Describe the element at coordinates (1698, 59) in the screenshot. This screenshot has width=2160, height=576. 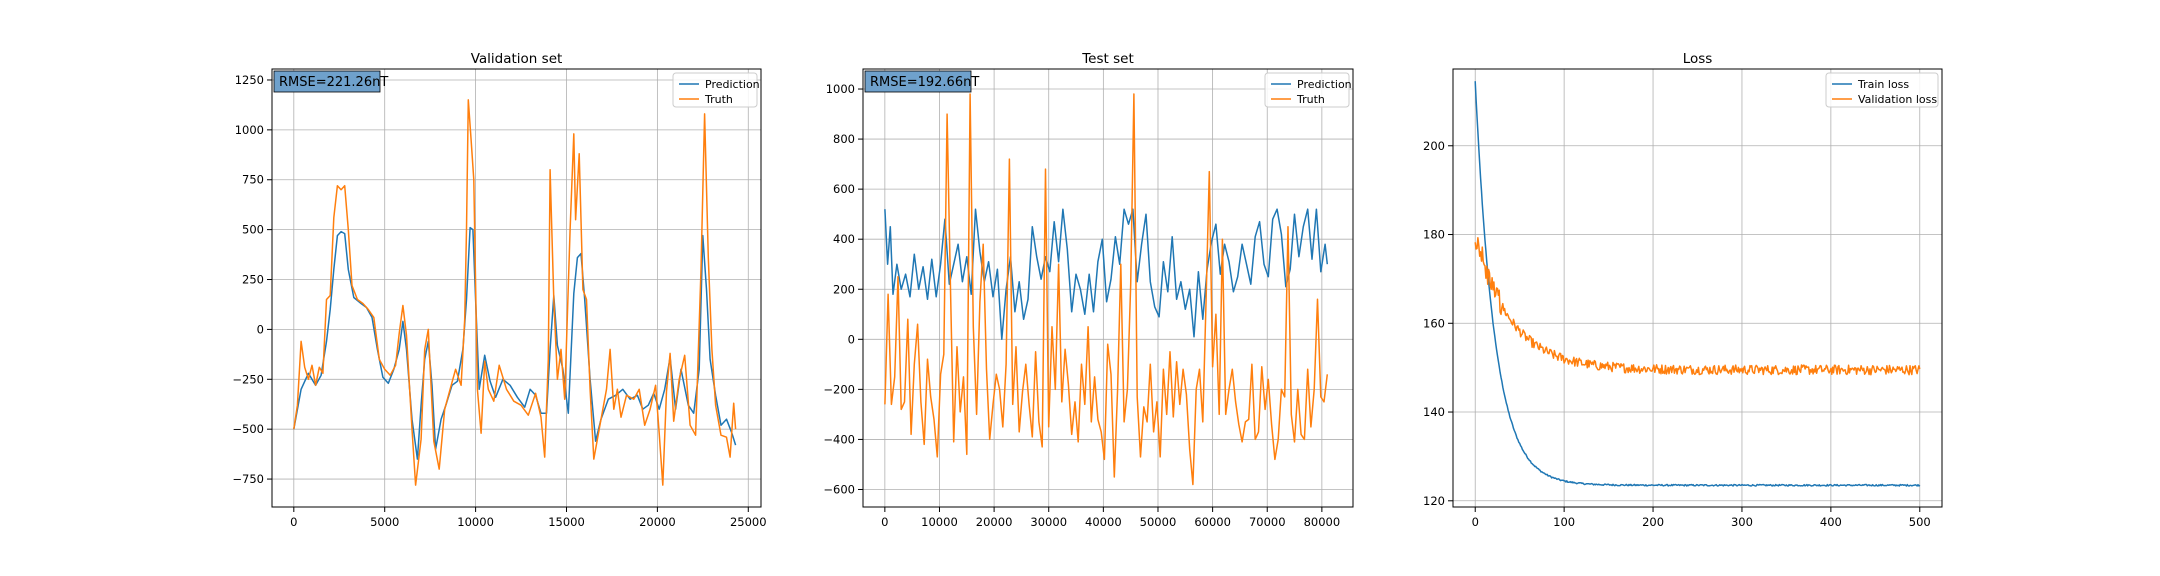
I see `chart-title: Loss` at that location.